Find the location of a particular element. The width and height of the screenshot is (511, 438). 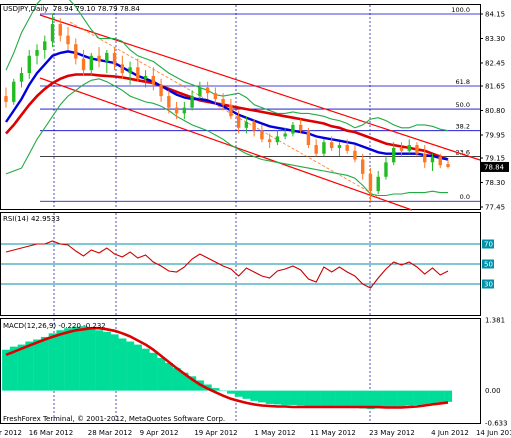

price-axis-label: 83.30 is located at coordinates (495, 39).